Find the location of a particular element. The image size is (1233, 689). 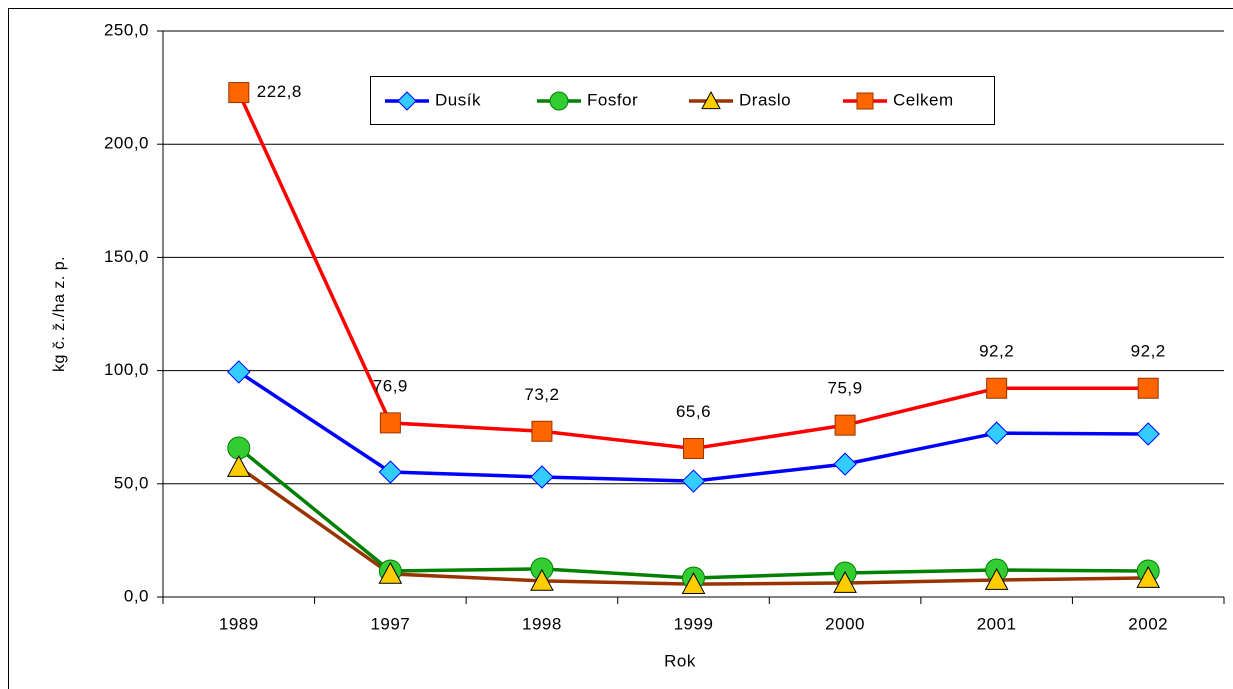

data-label: 73,2 is located at coordinates (541, 394).